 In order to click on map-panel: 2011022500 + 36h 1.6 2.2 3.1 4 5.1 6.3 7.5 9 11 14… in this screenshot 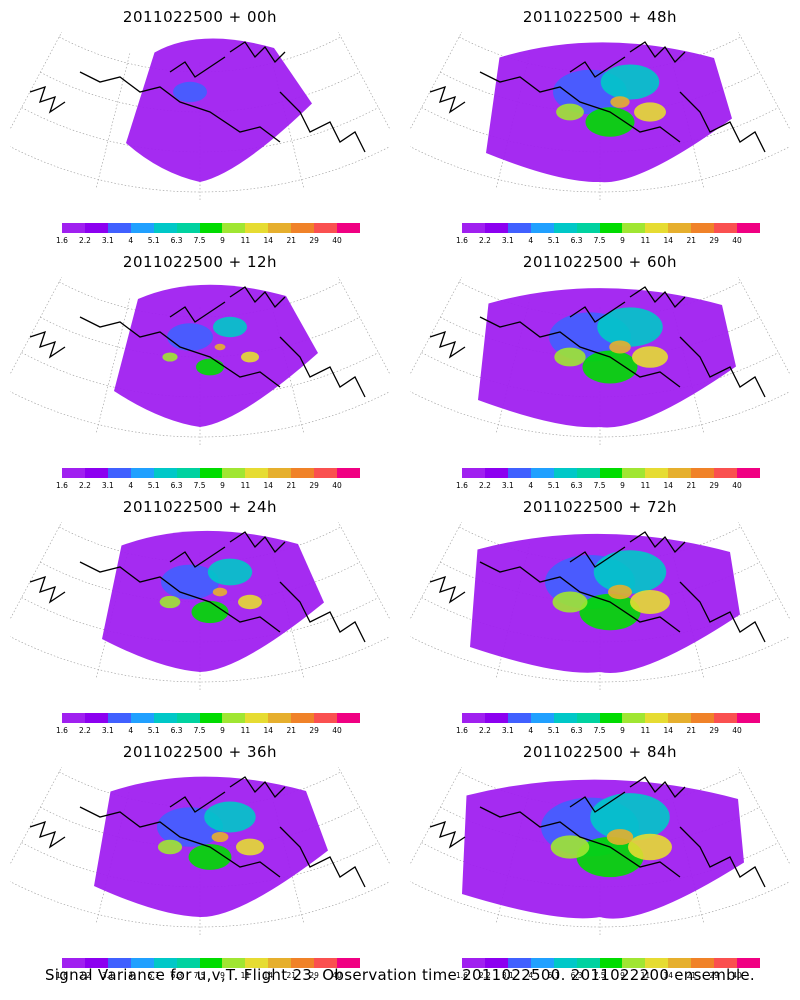, I will do `click(200, 857)`.